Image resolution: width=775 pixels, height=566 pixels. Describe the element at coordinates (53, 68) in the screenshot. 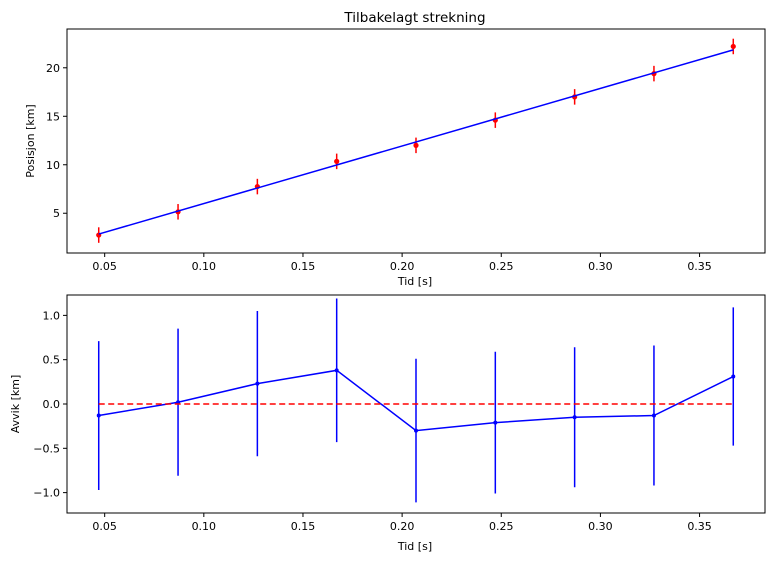

I see `y-tick-label: 20` at that location.